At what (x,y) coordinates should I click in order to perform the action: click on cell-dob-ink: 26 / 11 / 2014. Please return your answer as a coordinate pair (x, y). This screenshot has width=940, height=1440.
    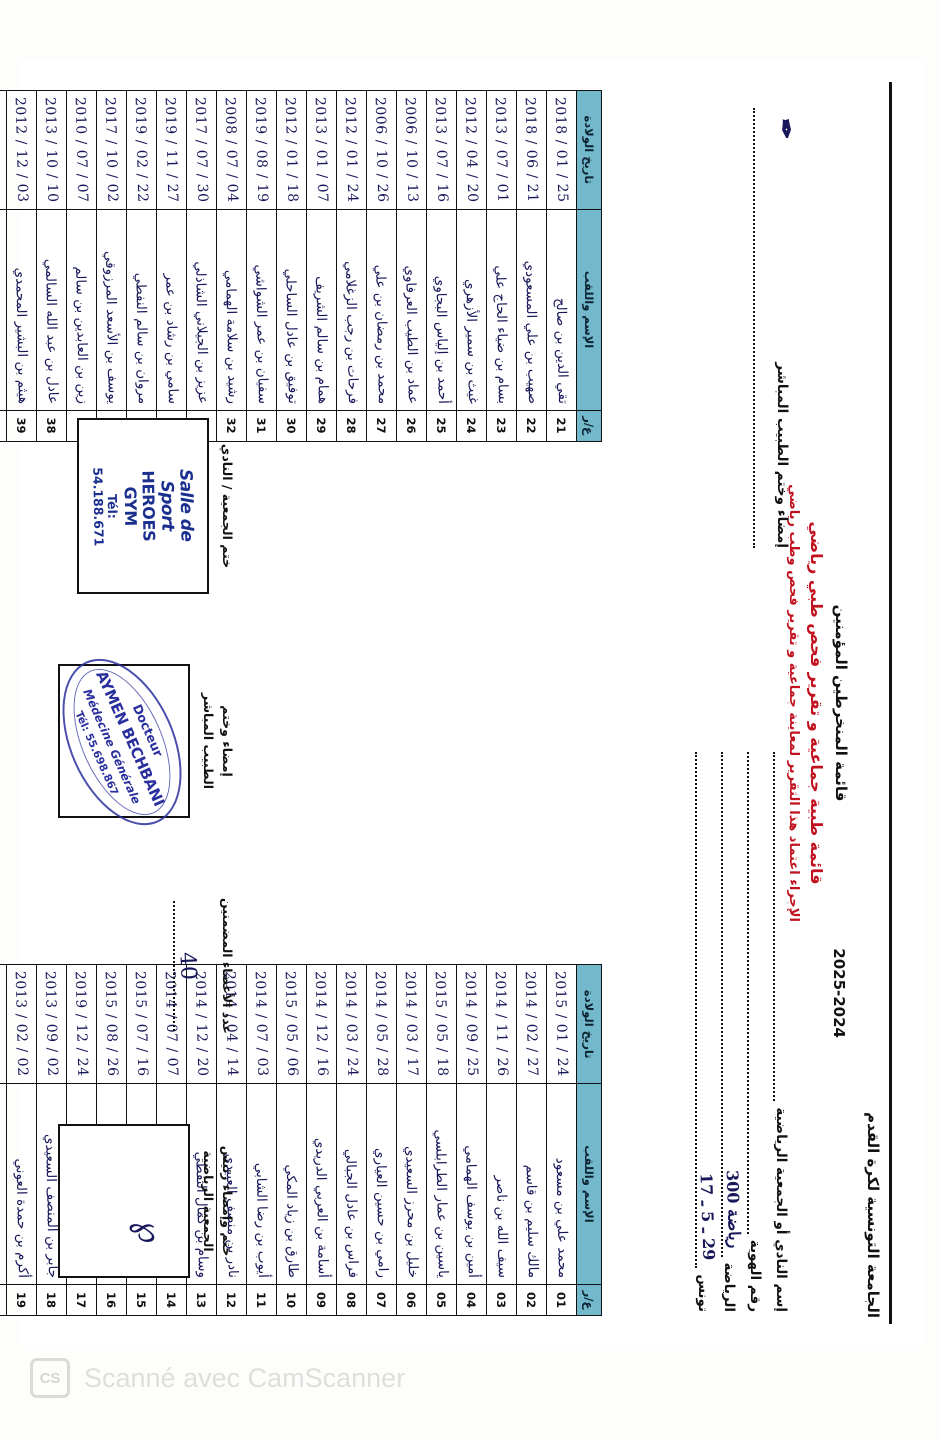
    Looking at the image, I should click on (501, 1023).